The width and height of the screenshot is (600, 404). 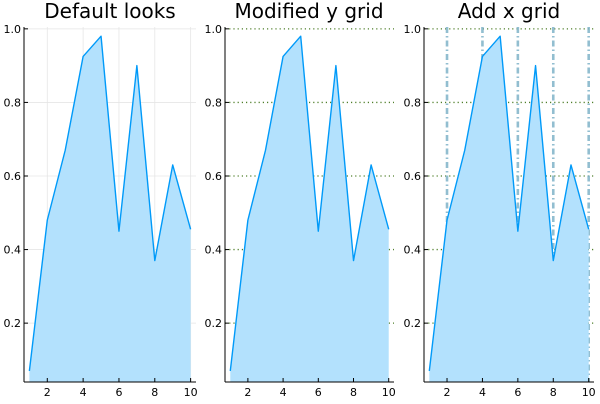 What do you see at coordinates (109, 11) in the screenshot?
I see `panel-title: Default looks` at bounding box center [109, 11].